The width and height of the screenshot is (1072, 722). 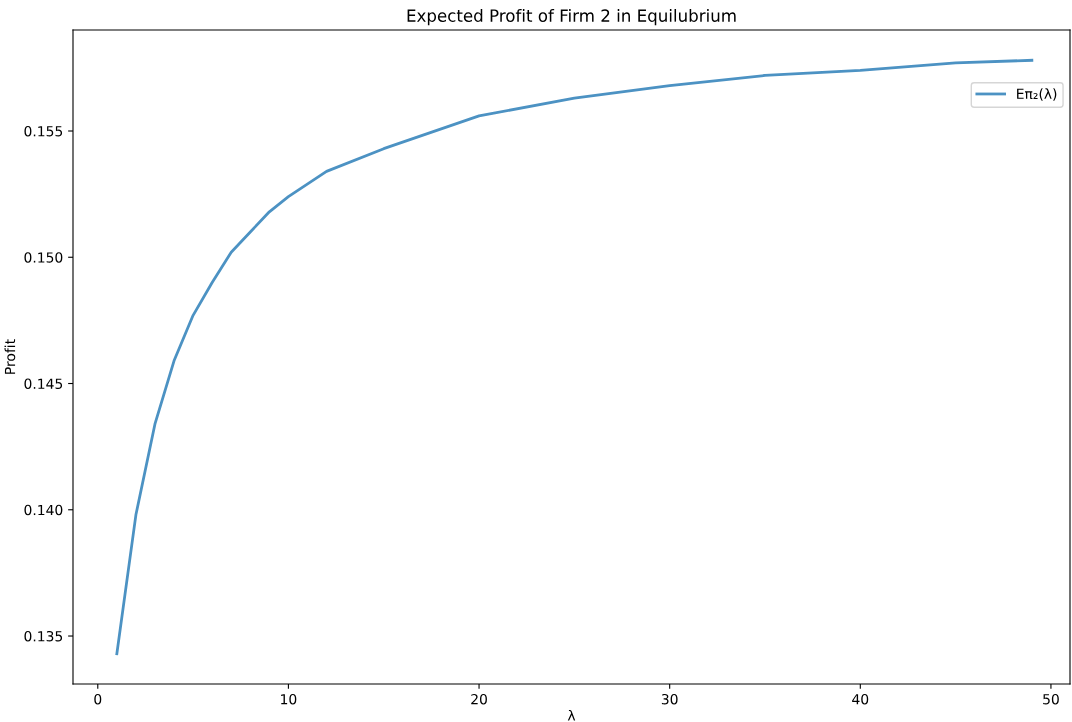 What do you see at coordinates (43, 383) in the screenshot?
I see `y-tick-label: 0.145` at bounding box center [43, 383].